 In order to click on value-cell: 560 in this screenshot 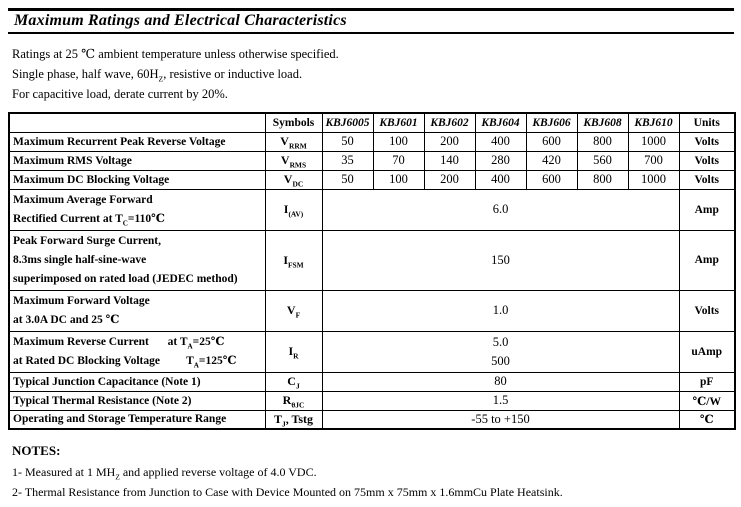, I will do `click(602, 160)`.